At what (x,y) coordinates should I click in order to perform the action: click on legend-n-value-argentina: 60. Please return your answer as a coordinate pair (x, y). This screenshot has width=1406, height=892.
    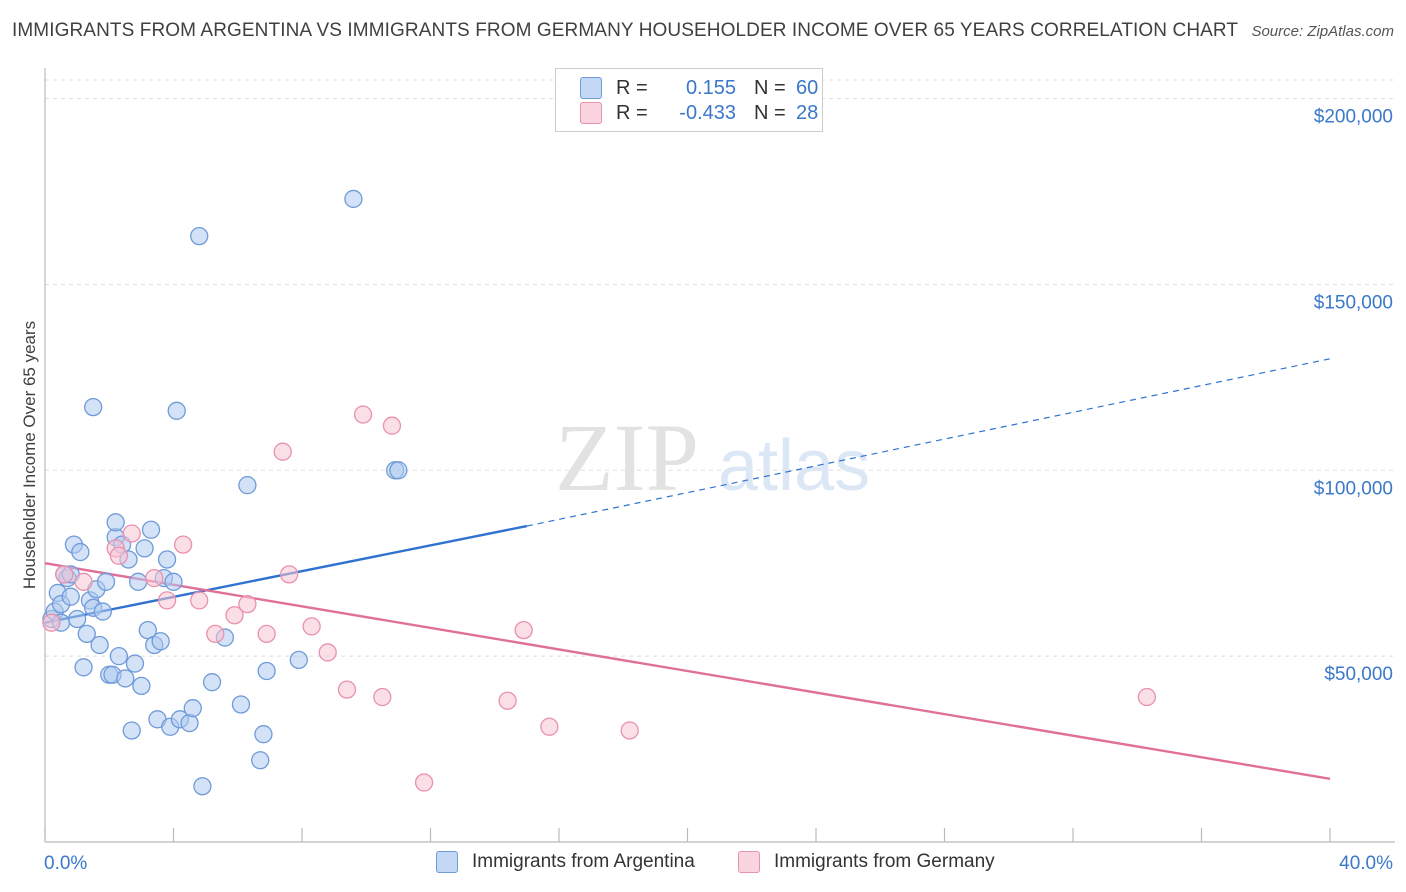
    Looking at the image, I should click on (807, 87).